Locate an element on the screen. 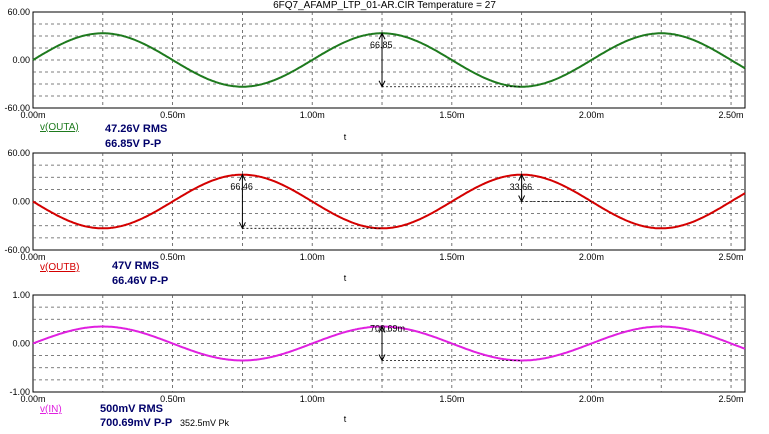 The height and width of the screenshot is (434, 769). measure-value: 66.46 is located at coordinates (241, 187).